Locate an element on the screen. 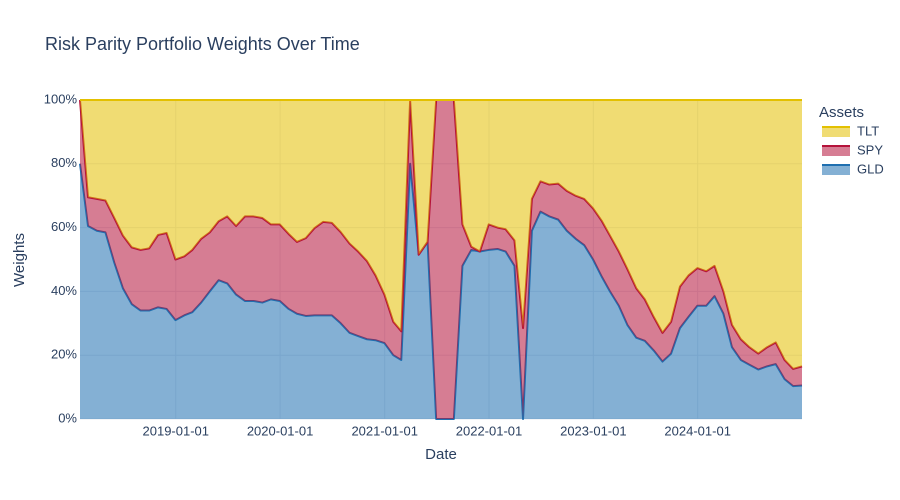 The width and height of the screenshot is (900, 500). legend-label: SPY is located at coordinates (870, 149).